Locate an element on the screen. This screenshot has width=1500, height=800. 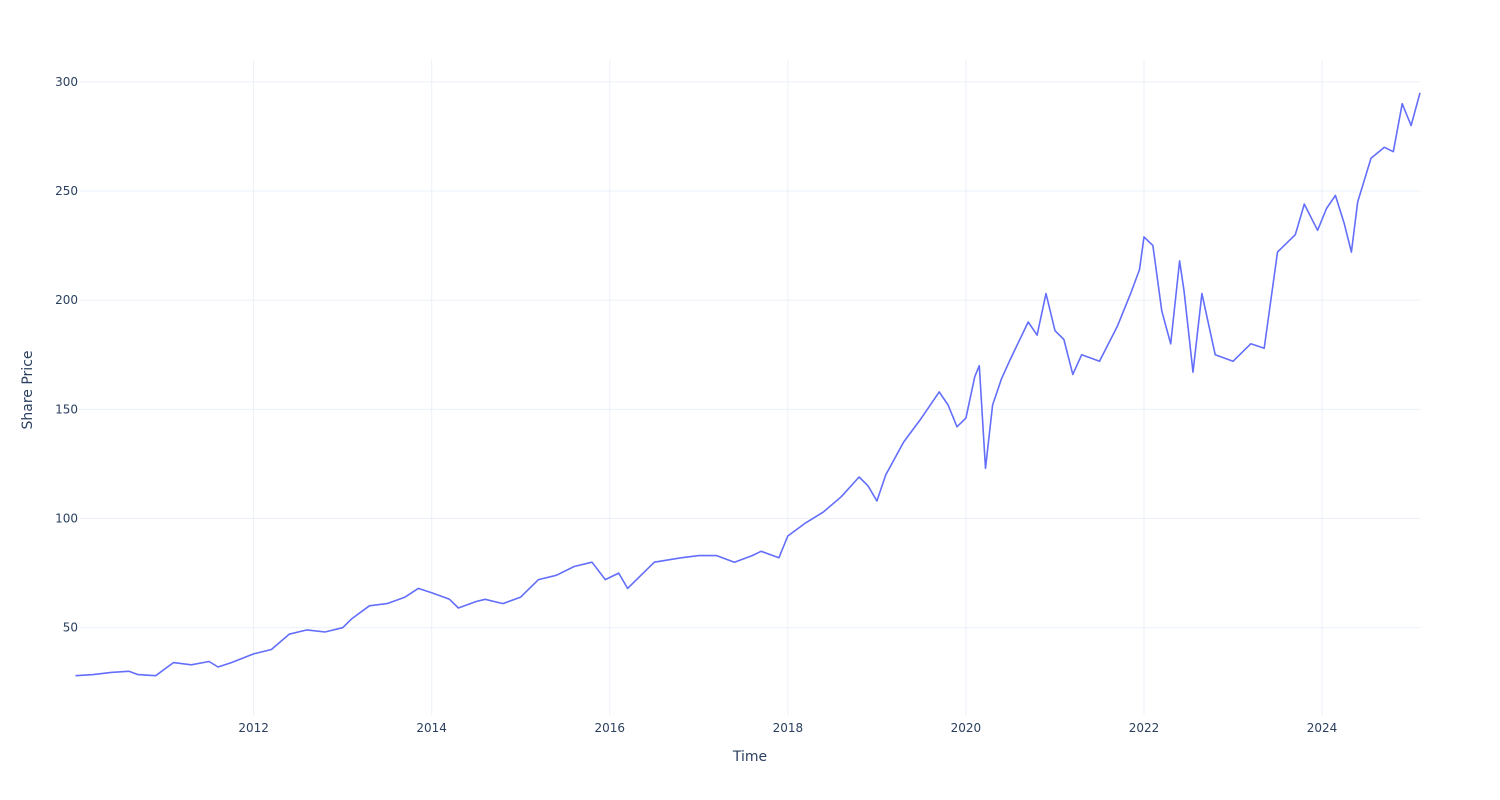
x-tick-label: 2016 is located at coordinates (609, 728).